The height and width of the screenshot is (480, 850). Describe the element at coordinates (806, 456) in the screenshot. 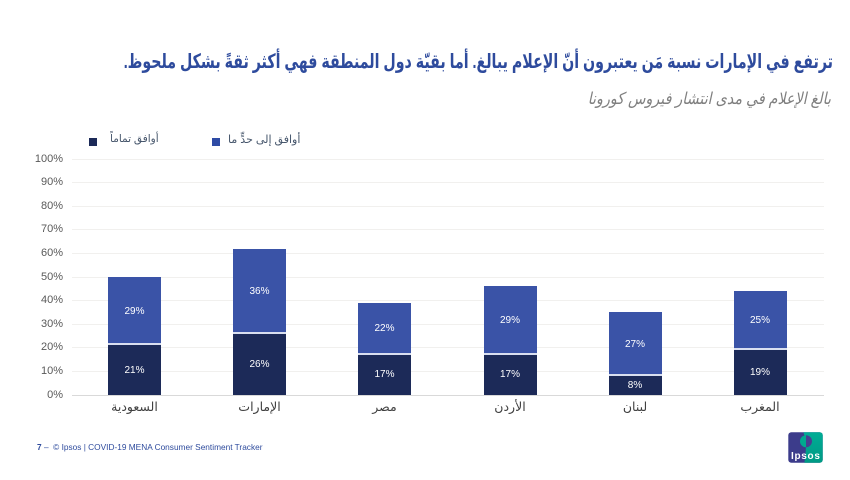

I see `svg-text: Ipsos` at that location.